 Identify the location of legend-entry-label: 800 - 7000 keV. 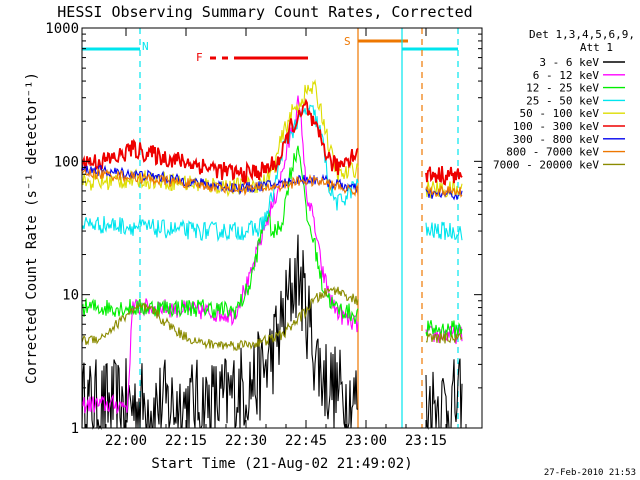
(552, 152).